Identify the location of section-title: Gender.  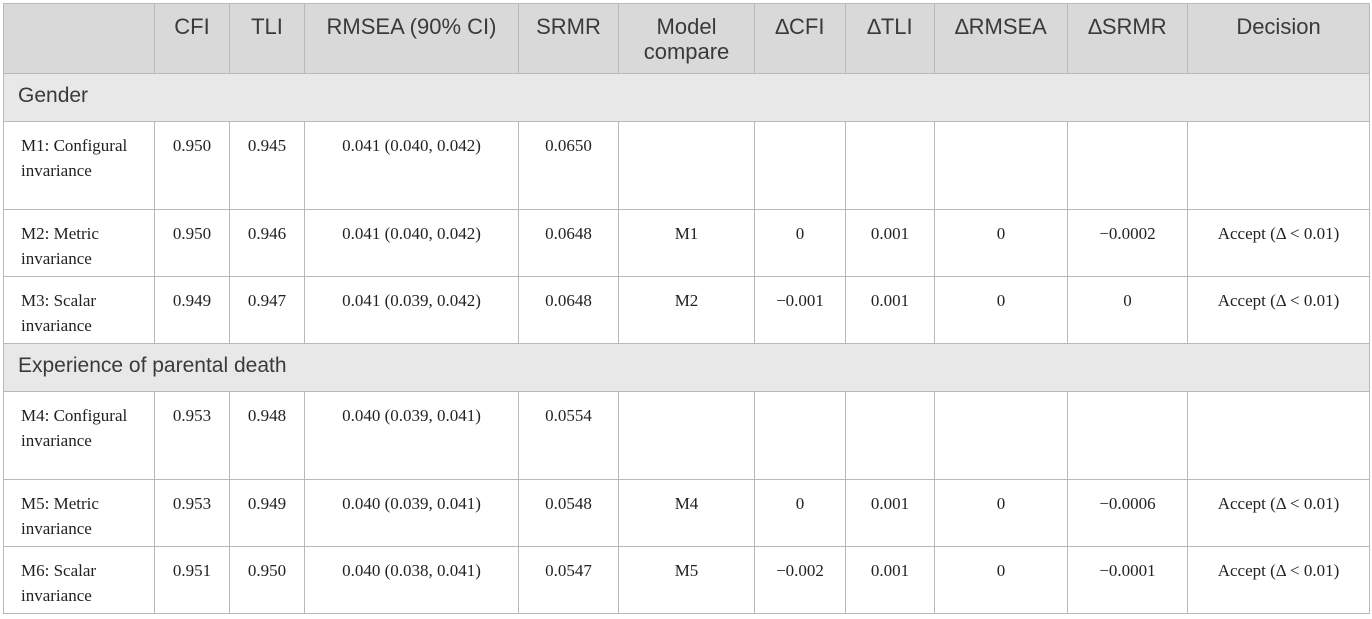
(686, 97).